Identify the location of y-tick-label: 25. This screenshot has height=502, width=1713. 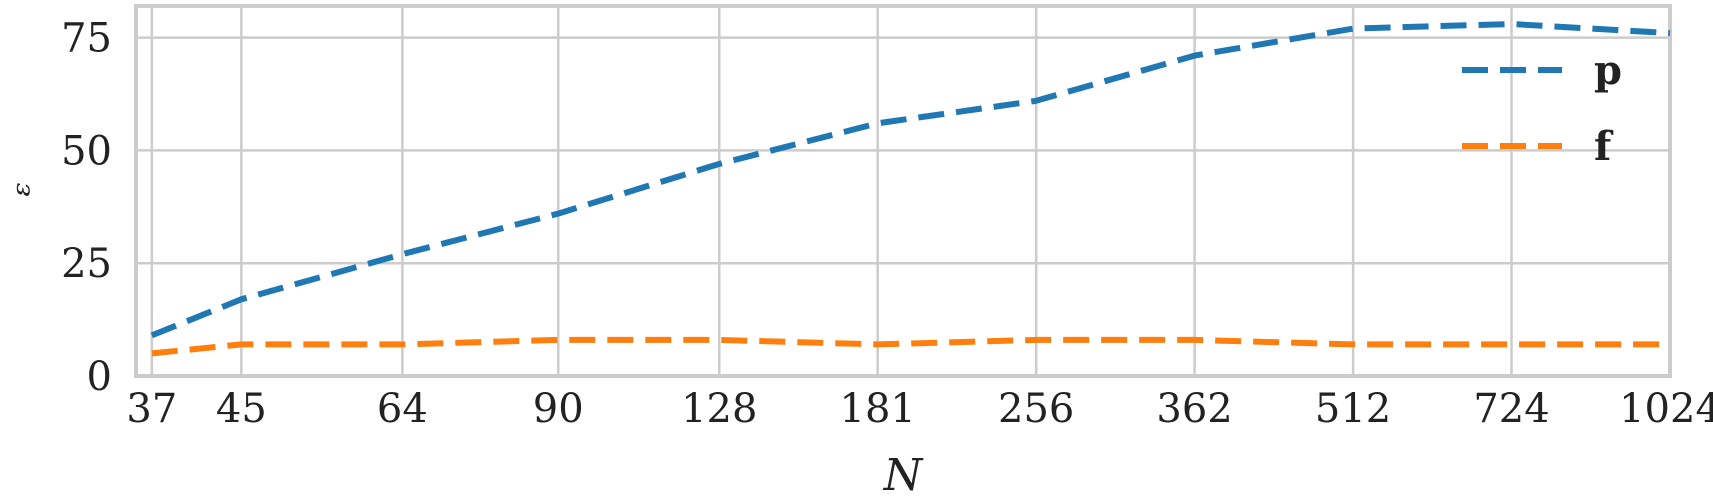
(86, 264).